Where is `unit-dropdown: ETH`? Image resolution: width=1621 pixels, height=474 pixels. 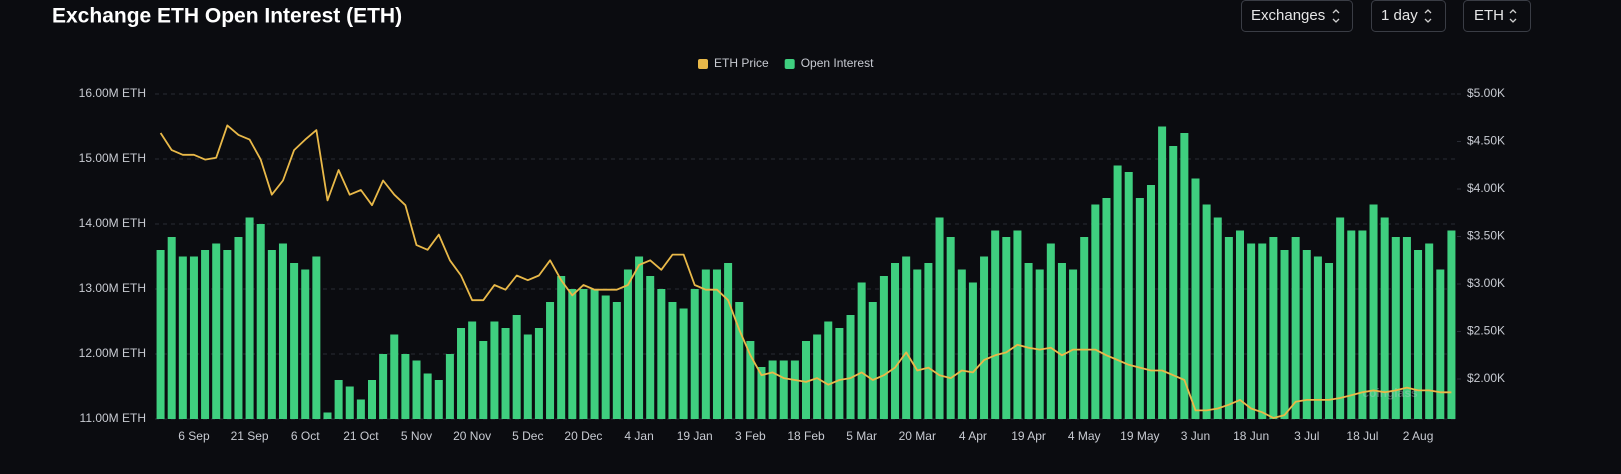
unit-dropdown: ETH is located at coordinates (1497, 16).